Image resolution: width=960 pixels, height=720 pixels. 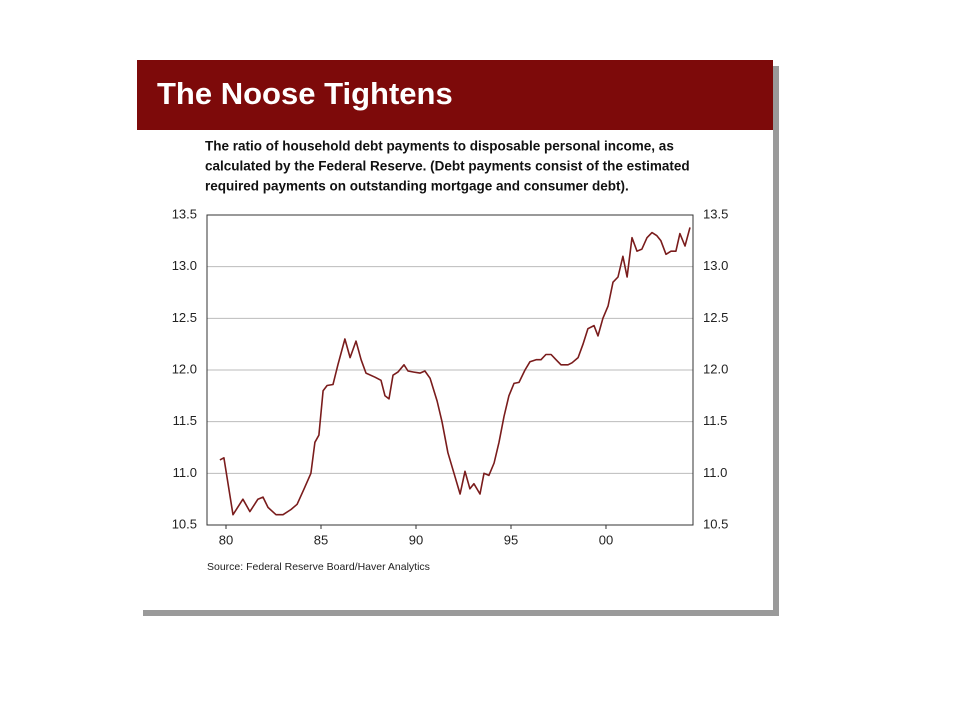 What do you see at coordinates (455, 95) in the screenshot?
I see `header-bar` at bounding box center [455, 95].